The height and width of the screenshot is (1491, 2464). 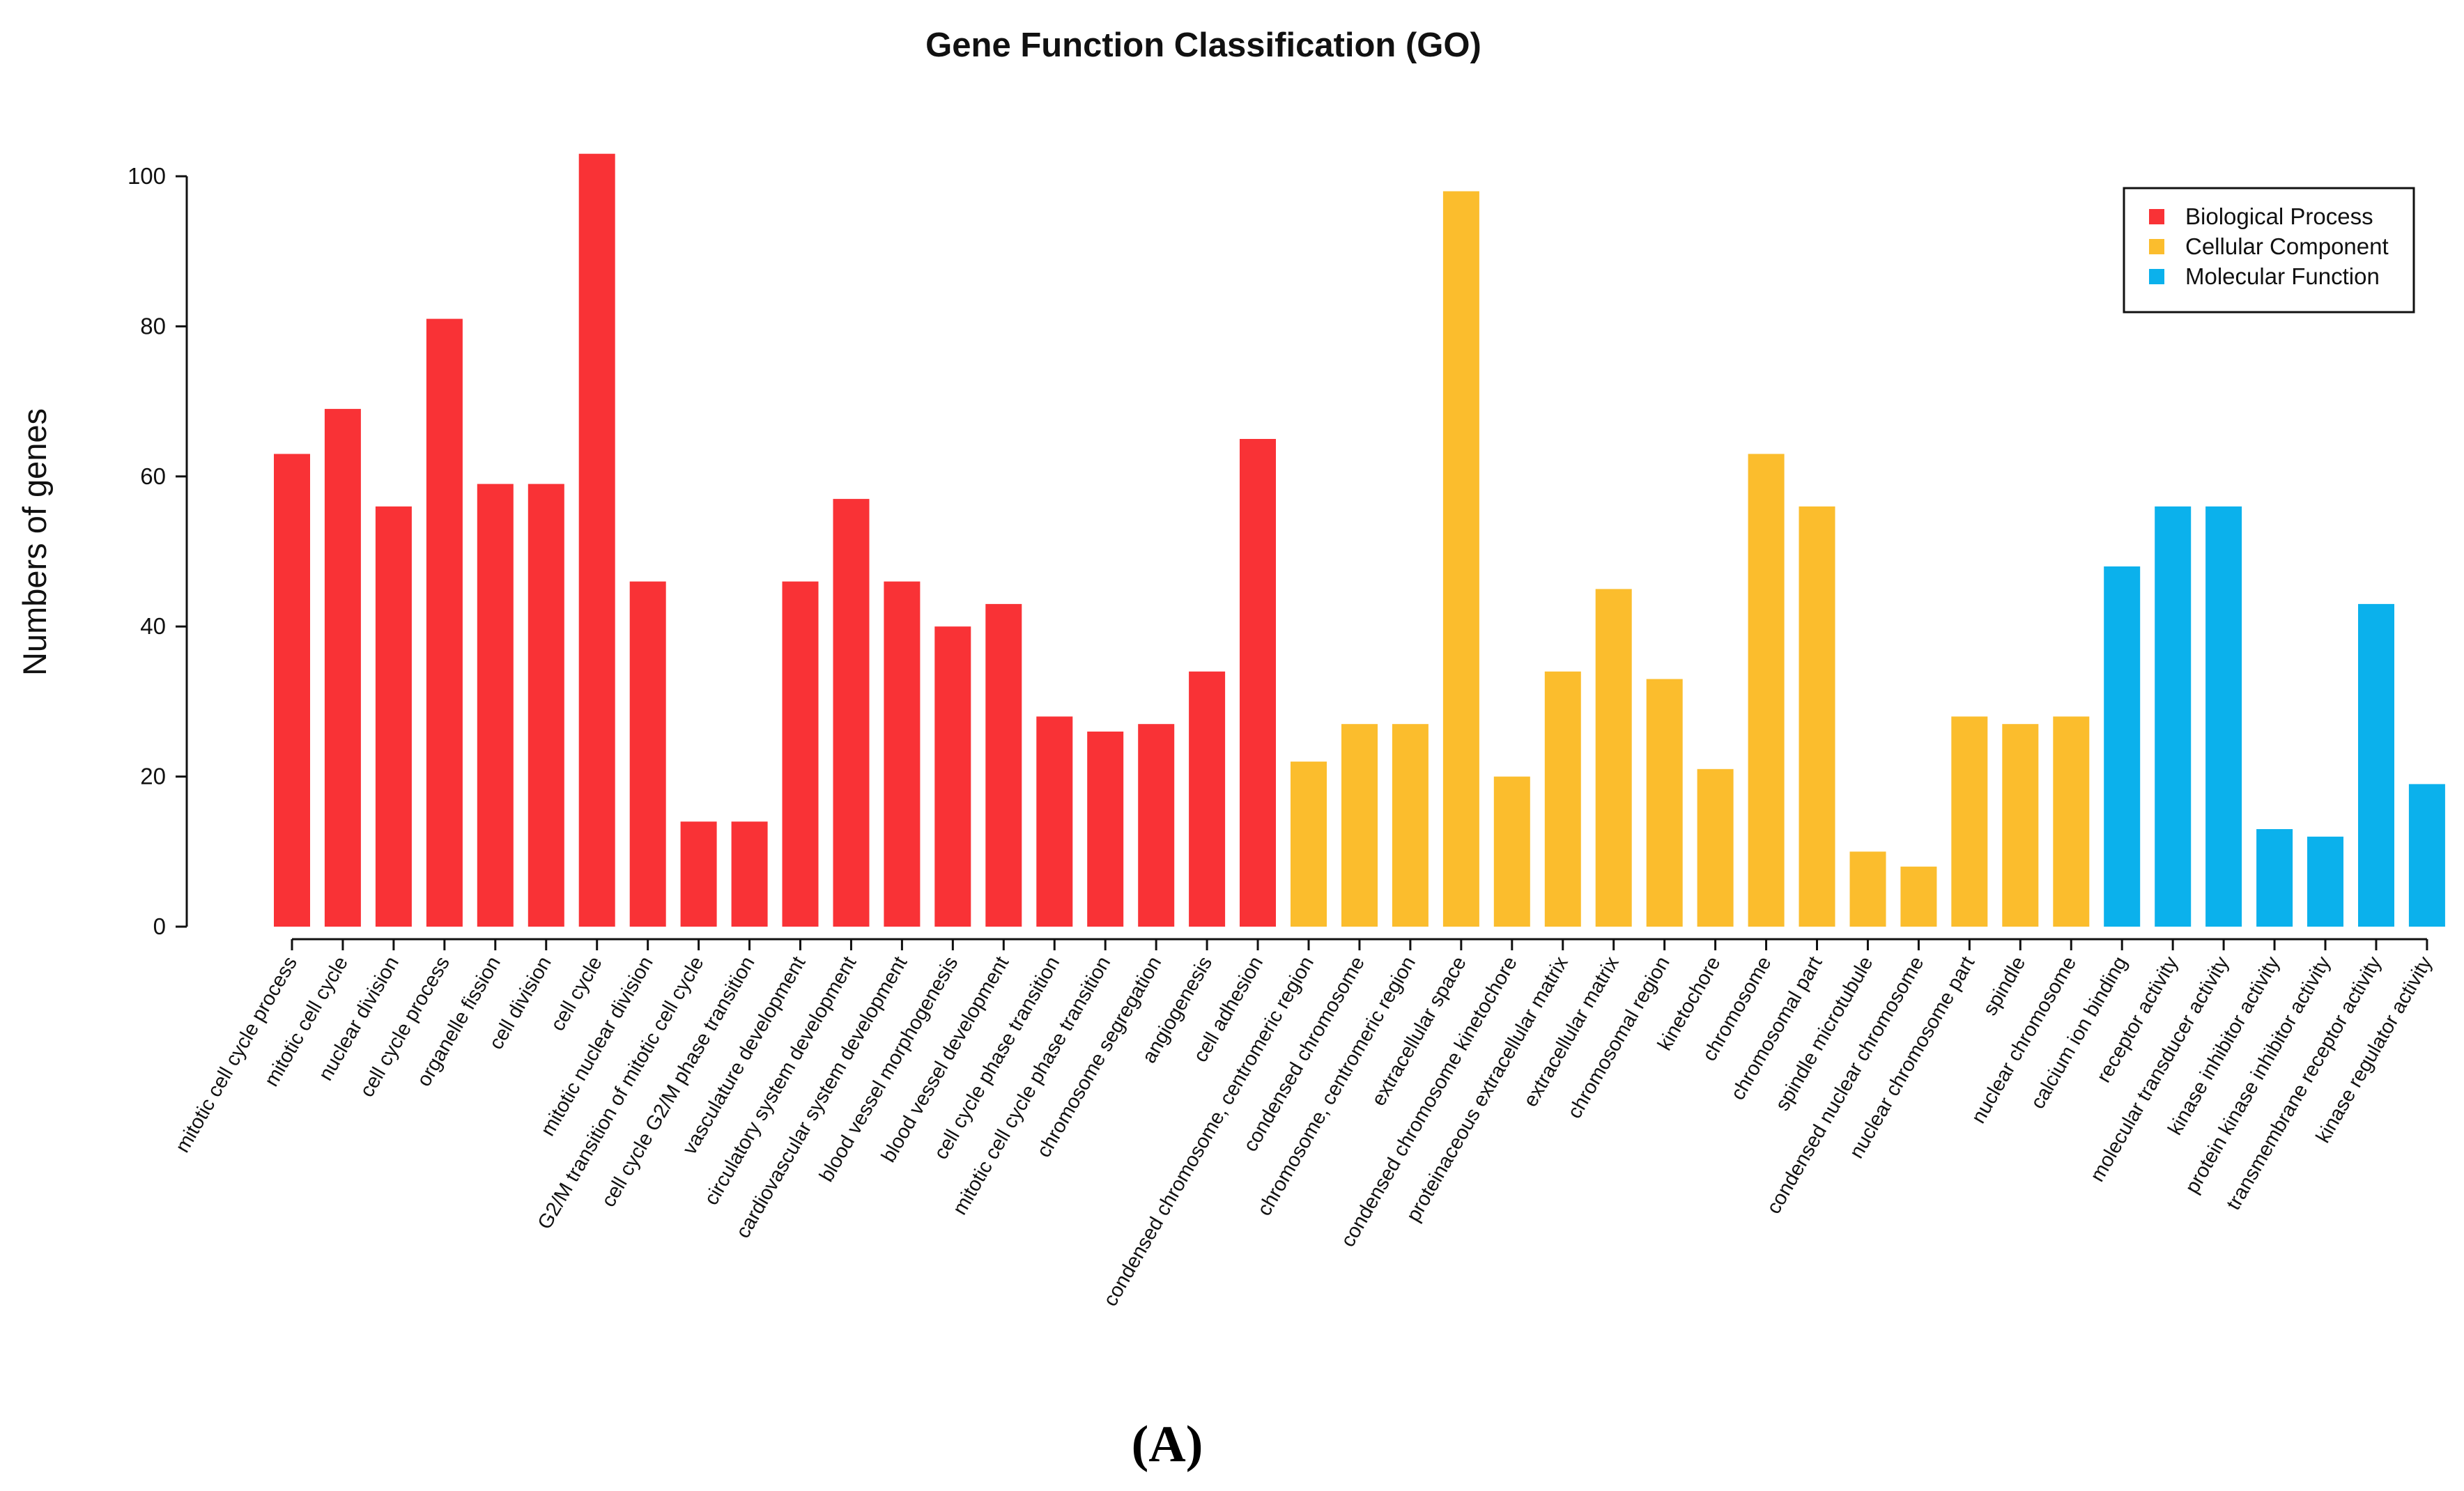 I want to click on chart-title: Gene Function Classification (GO), so click(x=1203, y=45).